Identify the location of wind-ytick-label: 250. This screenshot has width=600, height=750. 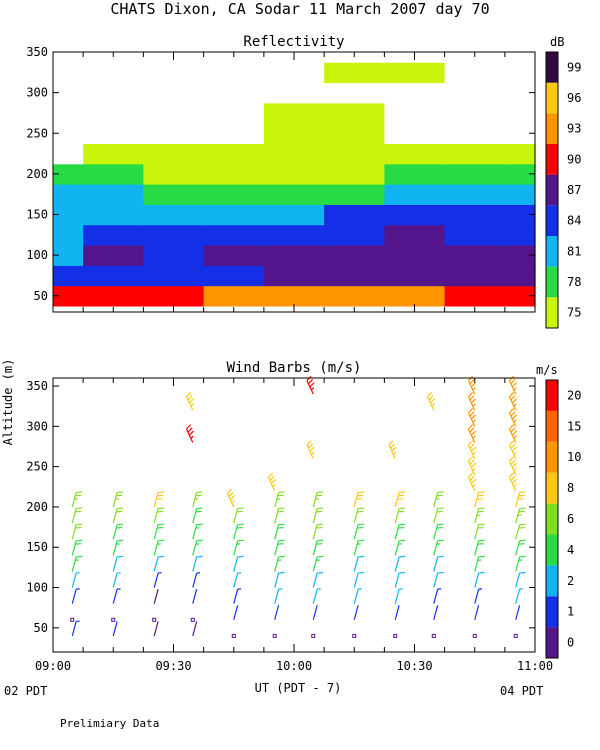
(37, 467).